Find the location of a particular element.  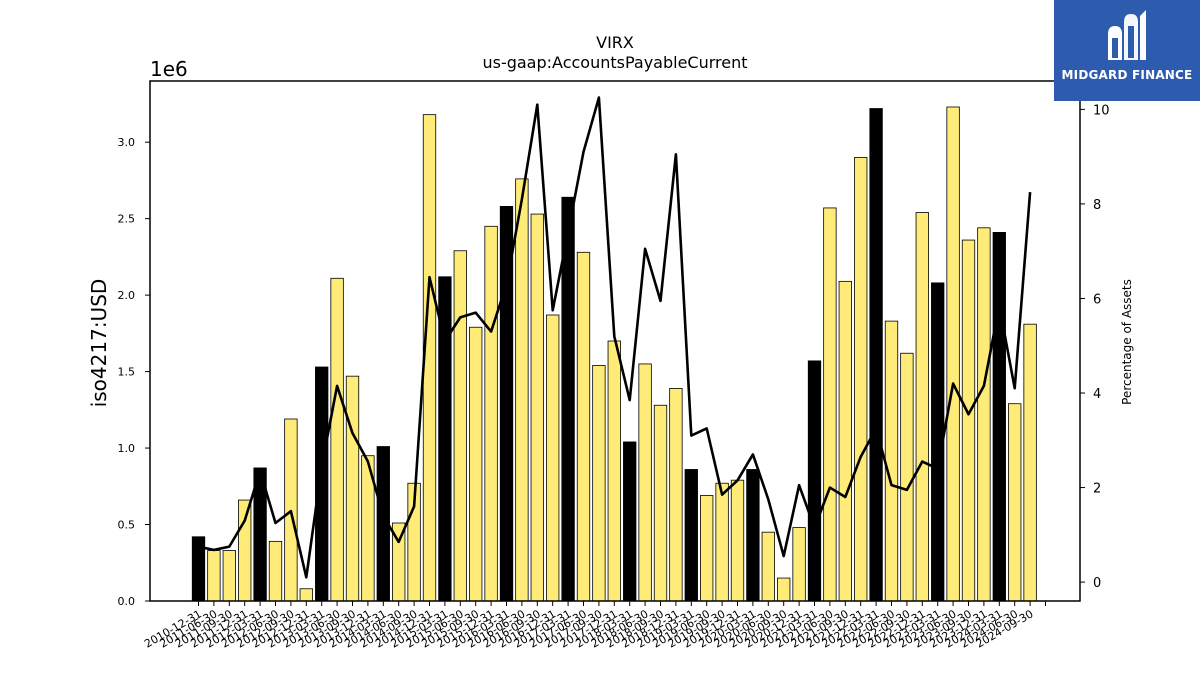

y2-tick-label: 10 is located at coordinates (1101, 110).